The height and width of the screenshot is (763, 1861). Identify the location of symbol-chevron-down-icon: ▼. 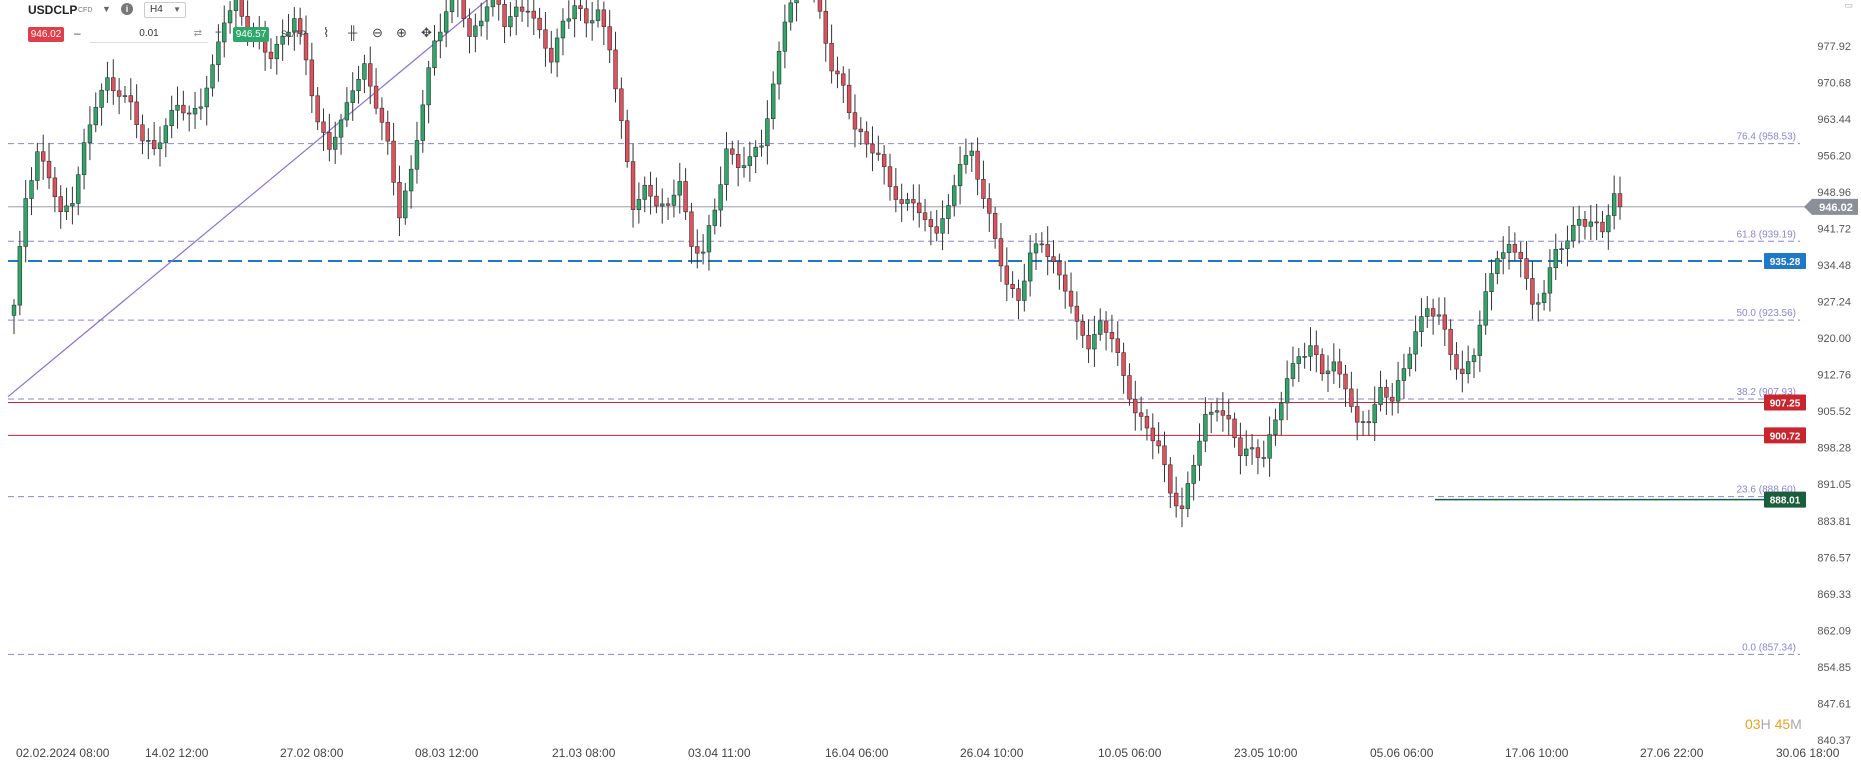
(106, 9).